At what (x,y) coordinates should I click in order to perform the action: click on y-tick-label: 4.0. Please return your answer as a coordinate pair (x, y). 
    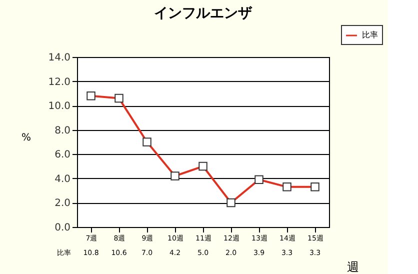
    Looking at the image, I should click on (62, 179).